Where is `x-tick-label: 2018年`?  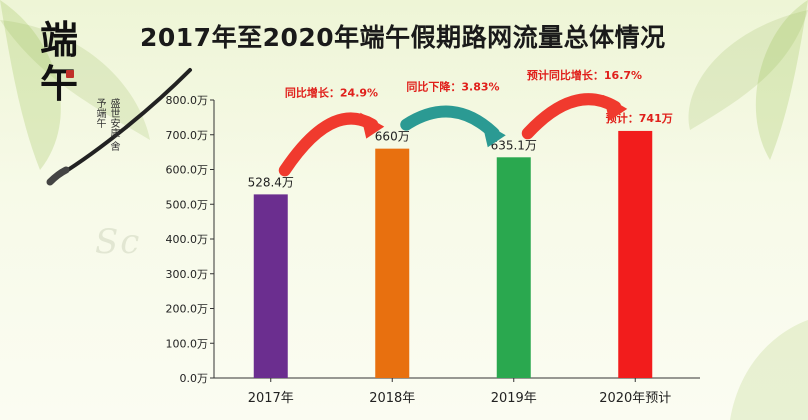
x-tick-label: 2018年 is located at coordinates (392, 398).